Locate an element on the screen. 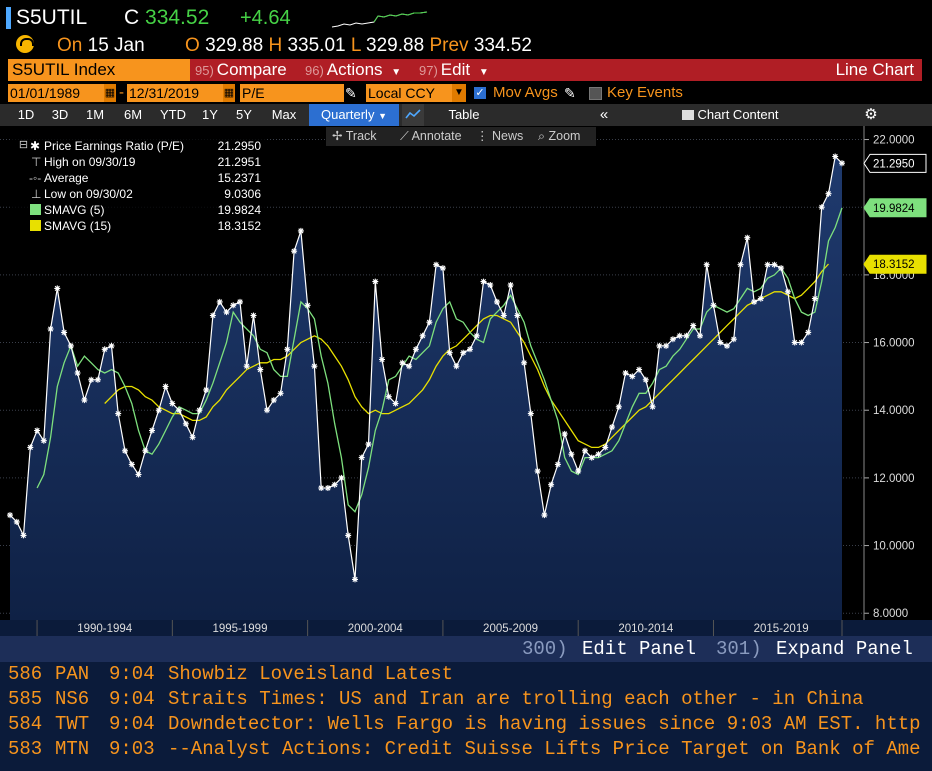  table-button: Table is located at coordinates (464, 115).